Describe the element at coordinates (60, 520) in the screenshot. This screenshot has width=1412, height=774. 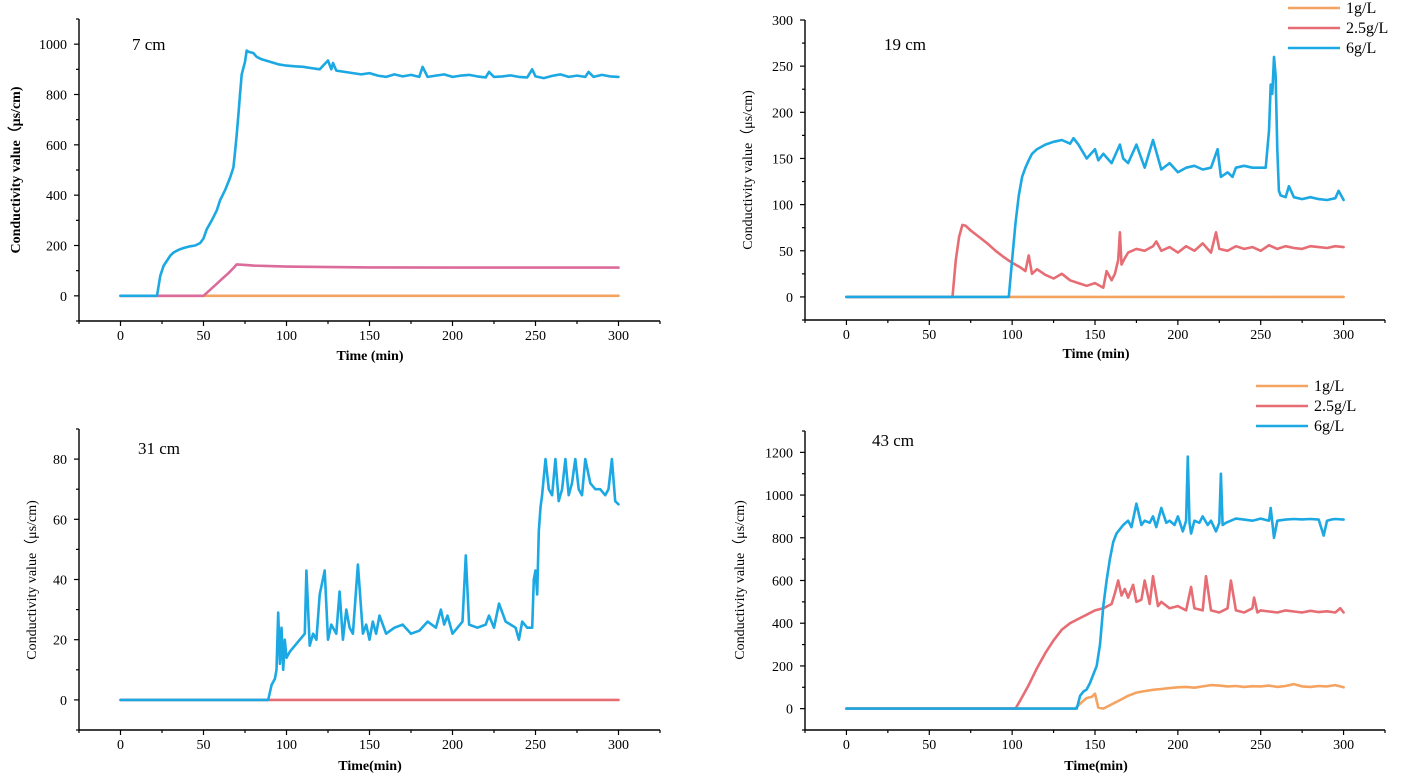
I see `y-tick-label: 60` at that location.